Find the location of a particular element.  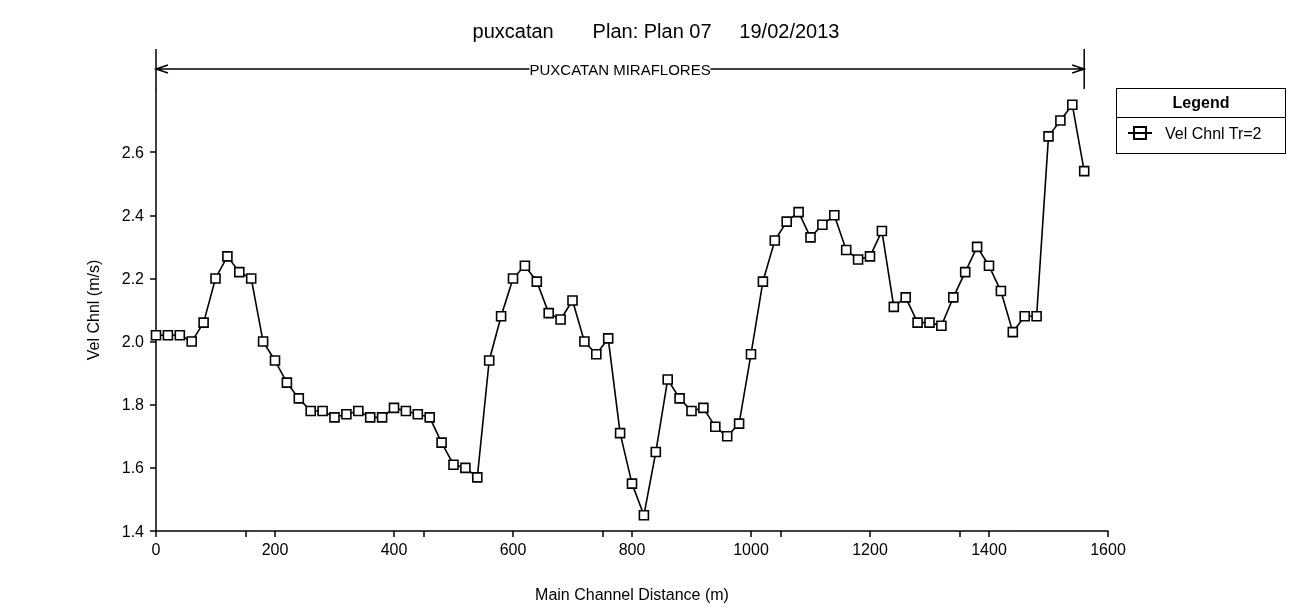

x-tick-label: 0 is located at coordinates (156, 549).